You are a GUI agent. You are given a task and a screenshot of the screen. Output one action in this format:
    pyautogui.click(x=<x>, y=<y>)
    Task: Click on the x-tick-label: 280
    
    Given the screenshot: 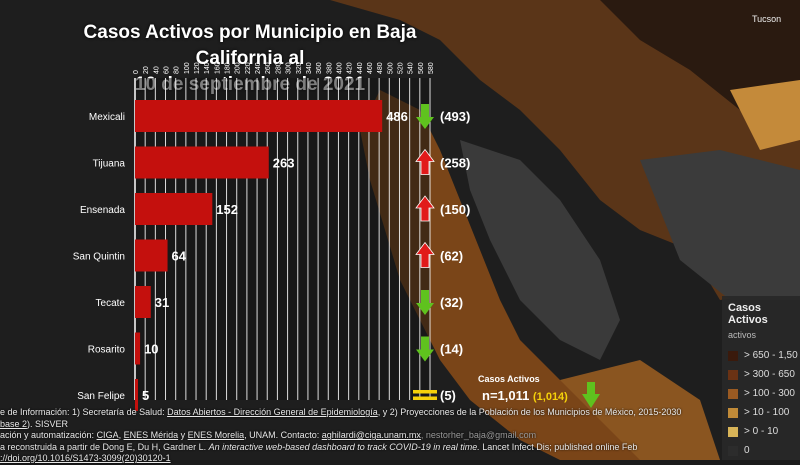 What is the action you would take?
    pyautogui.click(x=278, y=68)
    